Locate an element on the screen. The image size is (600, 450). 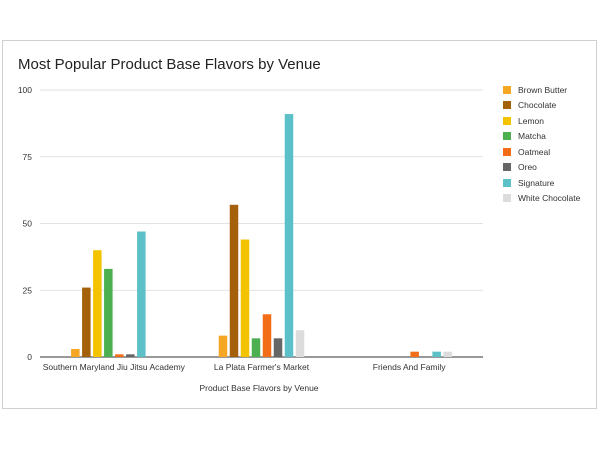
legend-label: Chocolate is located at coordinates (537, 105).